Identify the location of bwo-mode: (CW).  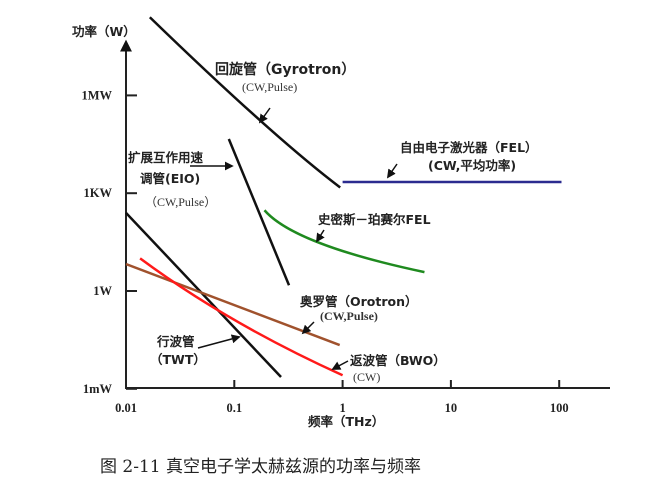
(366, 377).